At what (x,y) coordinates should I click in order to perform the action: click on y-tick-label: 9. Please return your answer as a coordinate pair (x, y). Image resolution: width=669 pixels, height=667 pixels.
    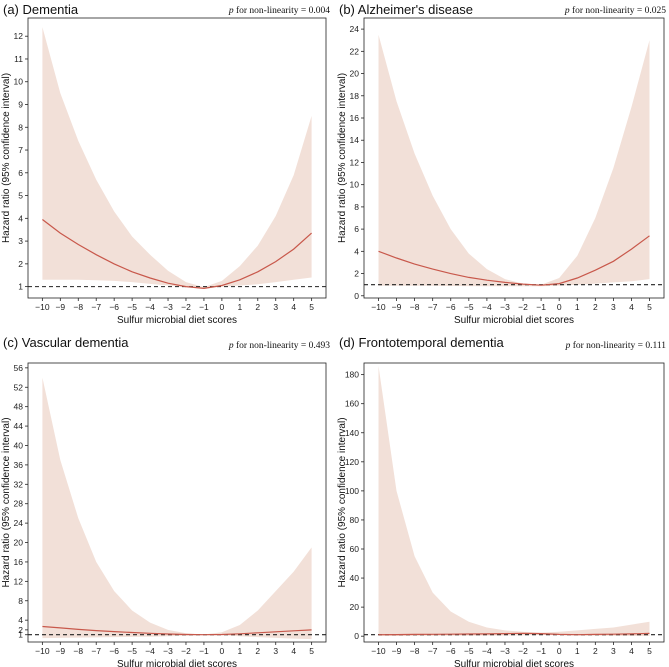
    Looking at the image, I should click on (20, 105).